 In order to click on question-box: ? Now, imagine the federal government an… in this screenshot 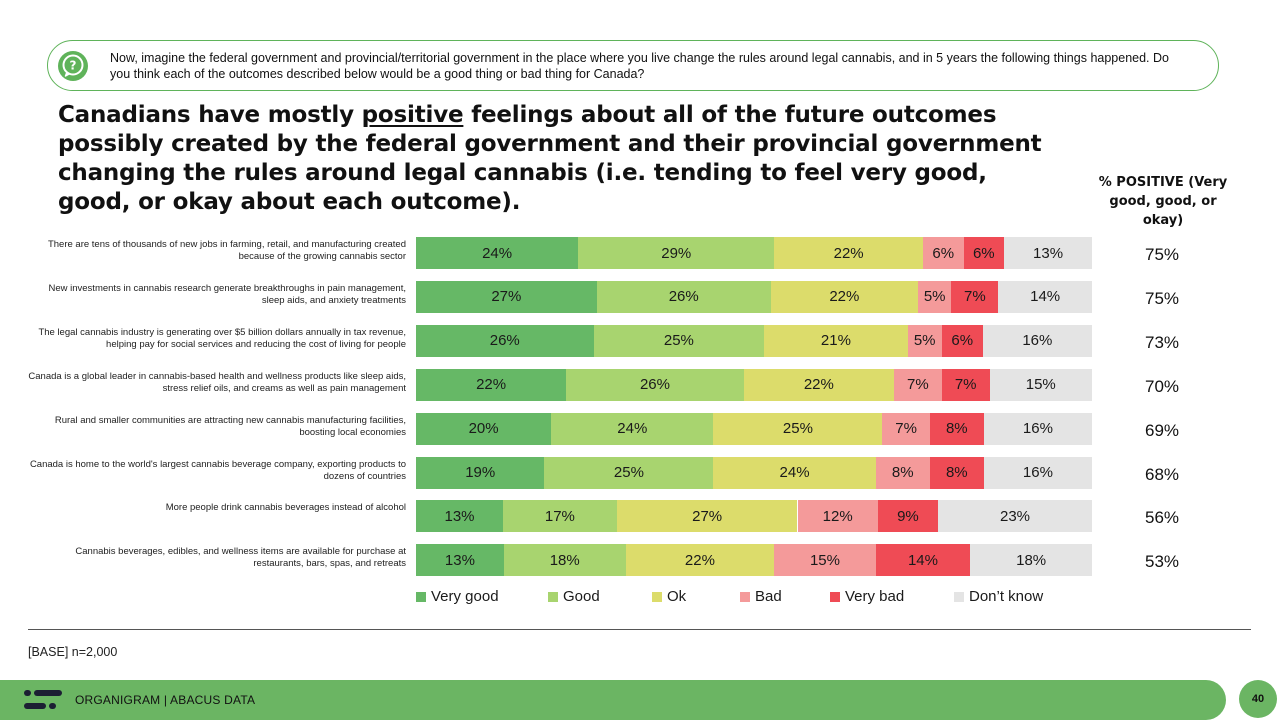, I will do `click(633, 65)`.